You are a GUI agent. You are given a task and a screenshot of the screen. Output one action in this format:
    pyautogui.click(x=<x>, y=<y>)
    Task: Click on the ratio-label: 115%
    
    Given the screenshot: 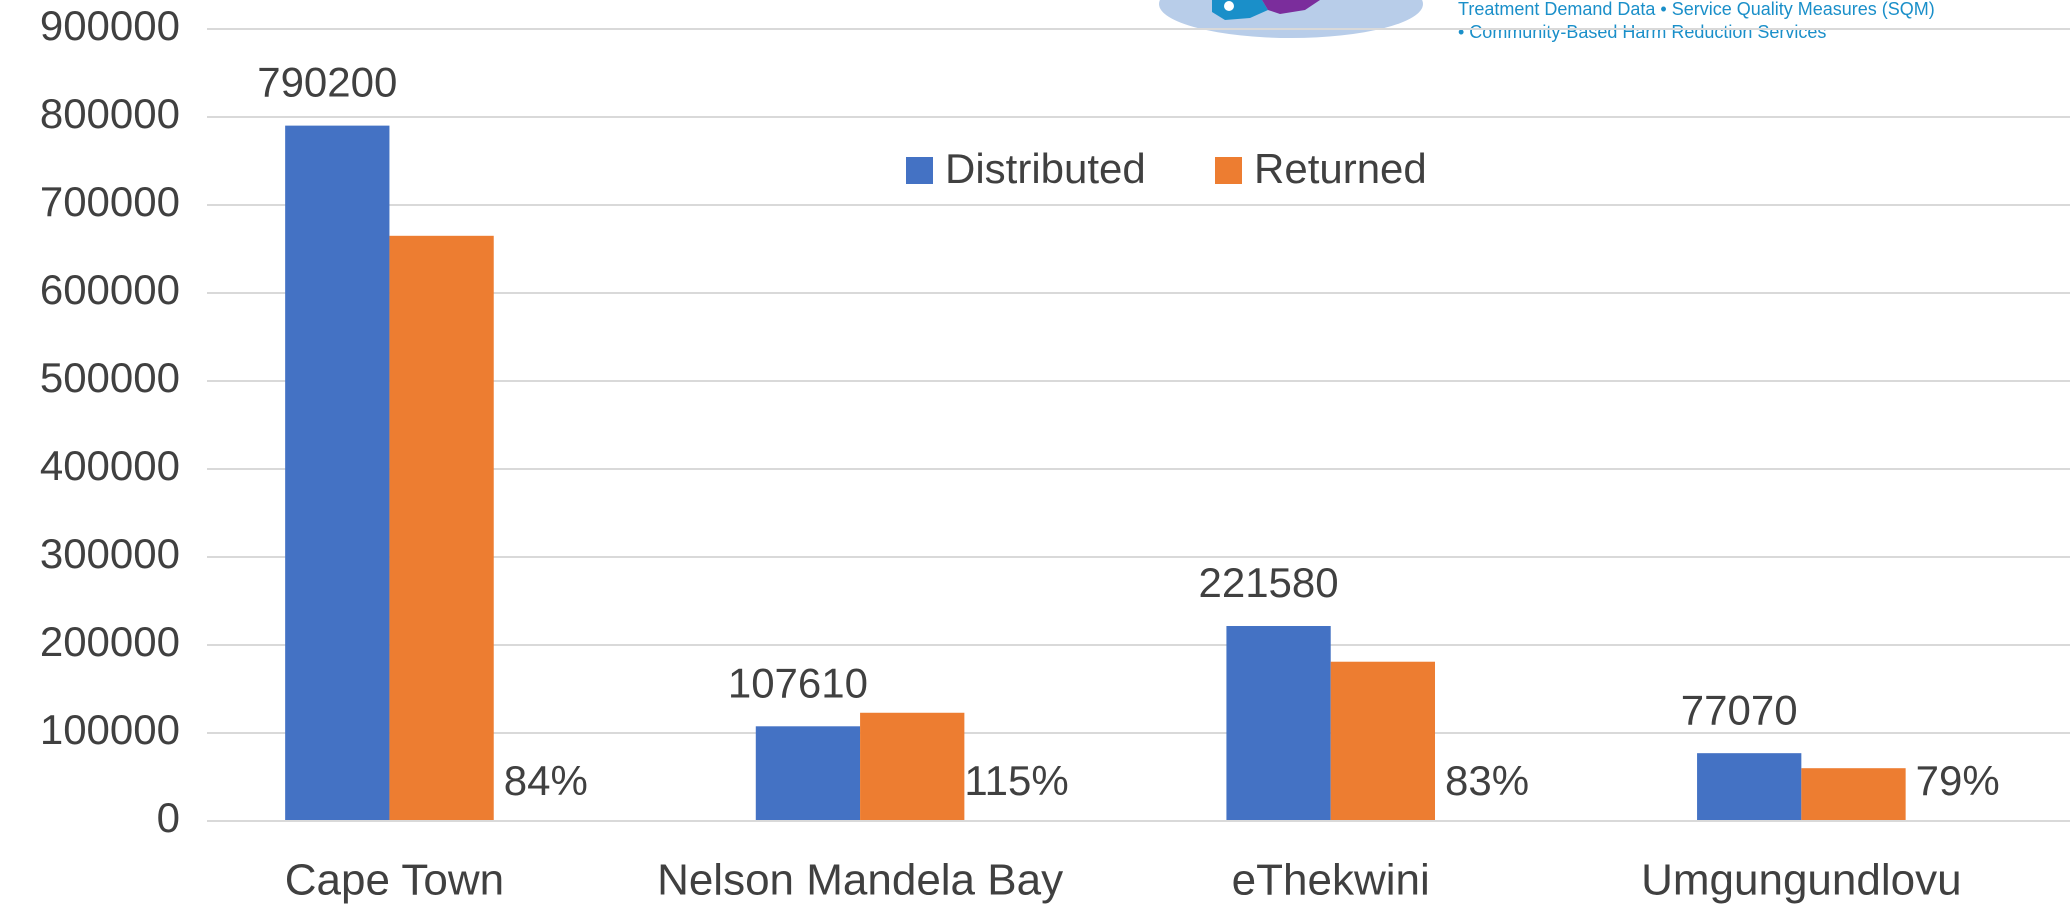 What is the action you would take?
    pyautogui.click(x=1016, y=780)
    